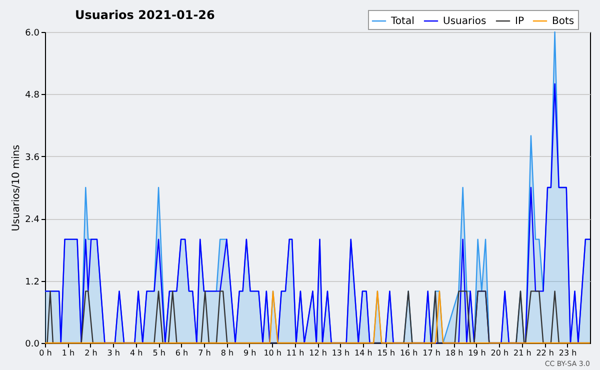  What do you see at coordinates (45, 353) in the screenshot?
I see `x-tick-label: 0 h` at bounding box center [45, 353].